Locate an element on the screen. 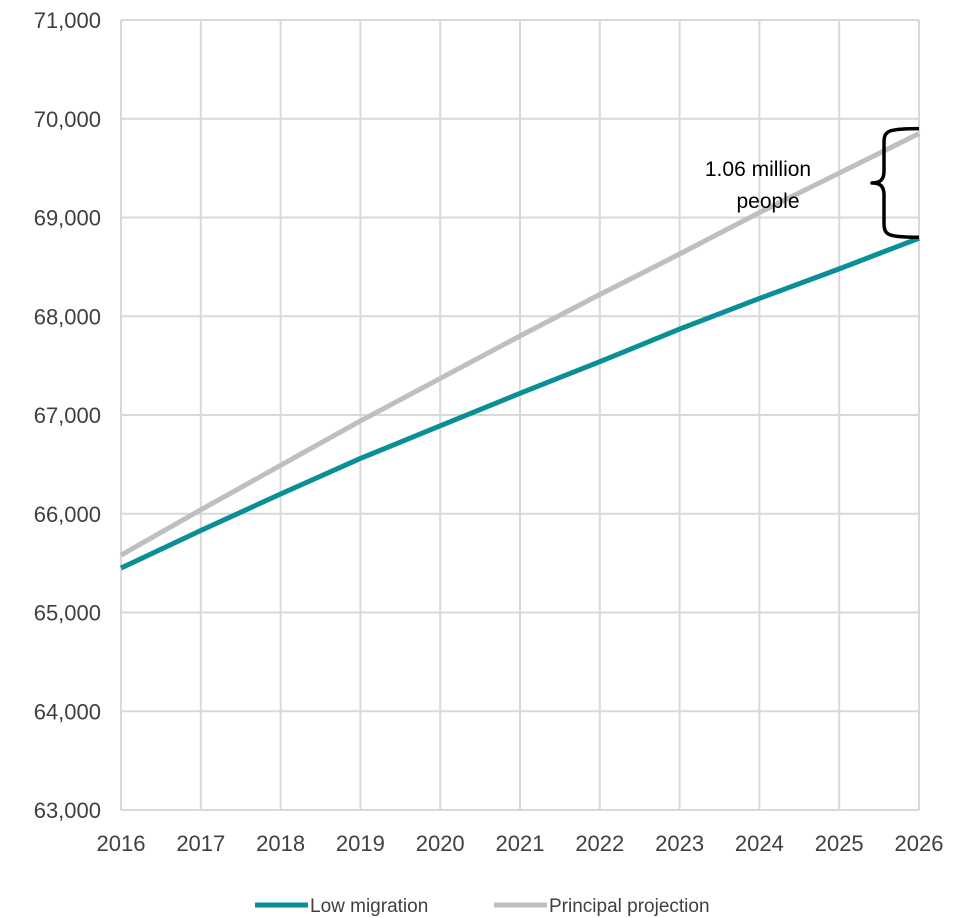 Image resolution: width=963 pixels, height=918 pixels. y-tick-label: 70,000 is located at coordinates (67, 119).